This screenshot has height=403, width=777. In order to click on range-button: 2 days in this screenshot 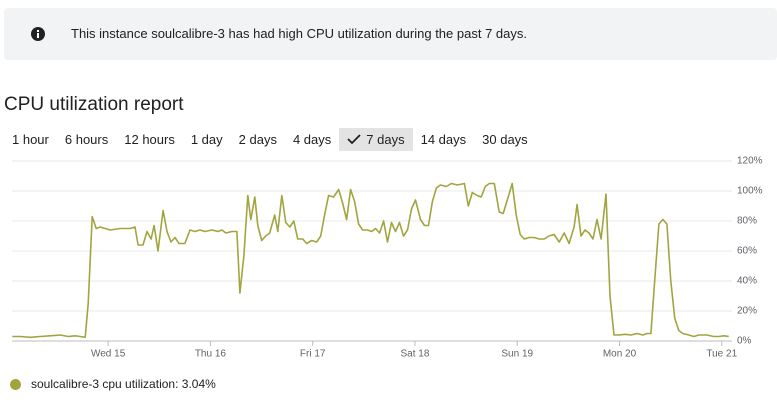, I will do `click(258, 139)`.